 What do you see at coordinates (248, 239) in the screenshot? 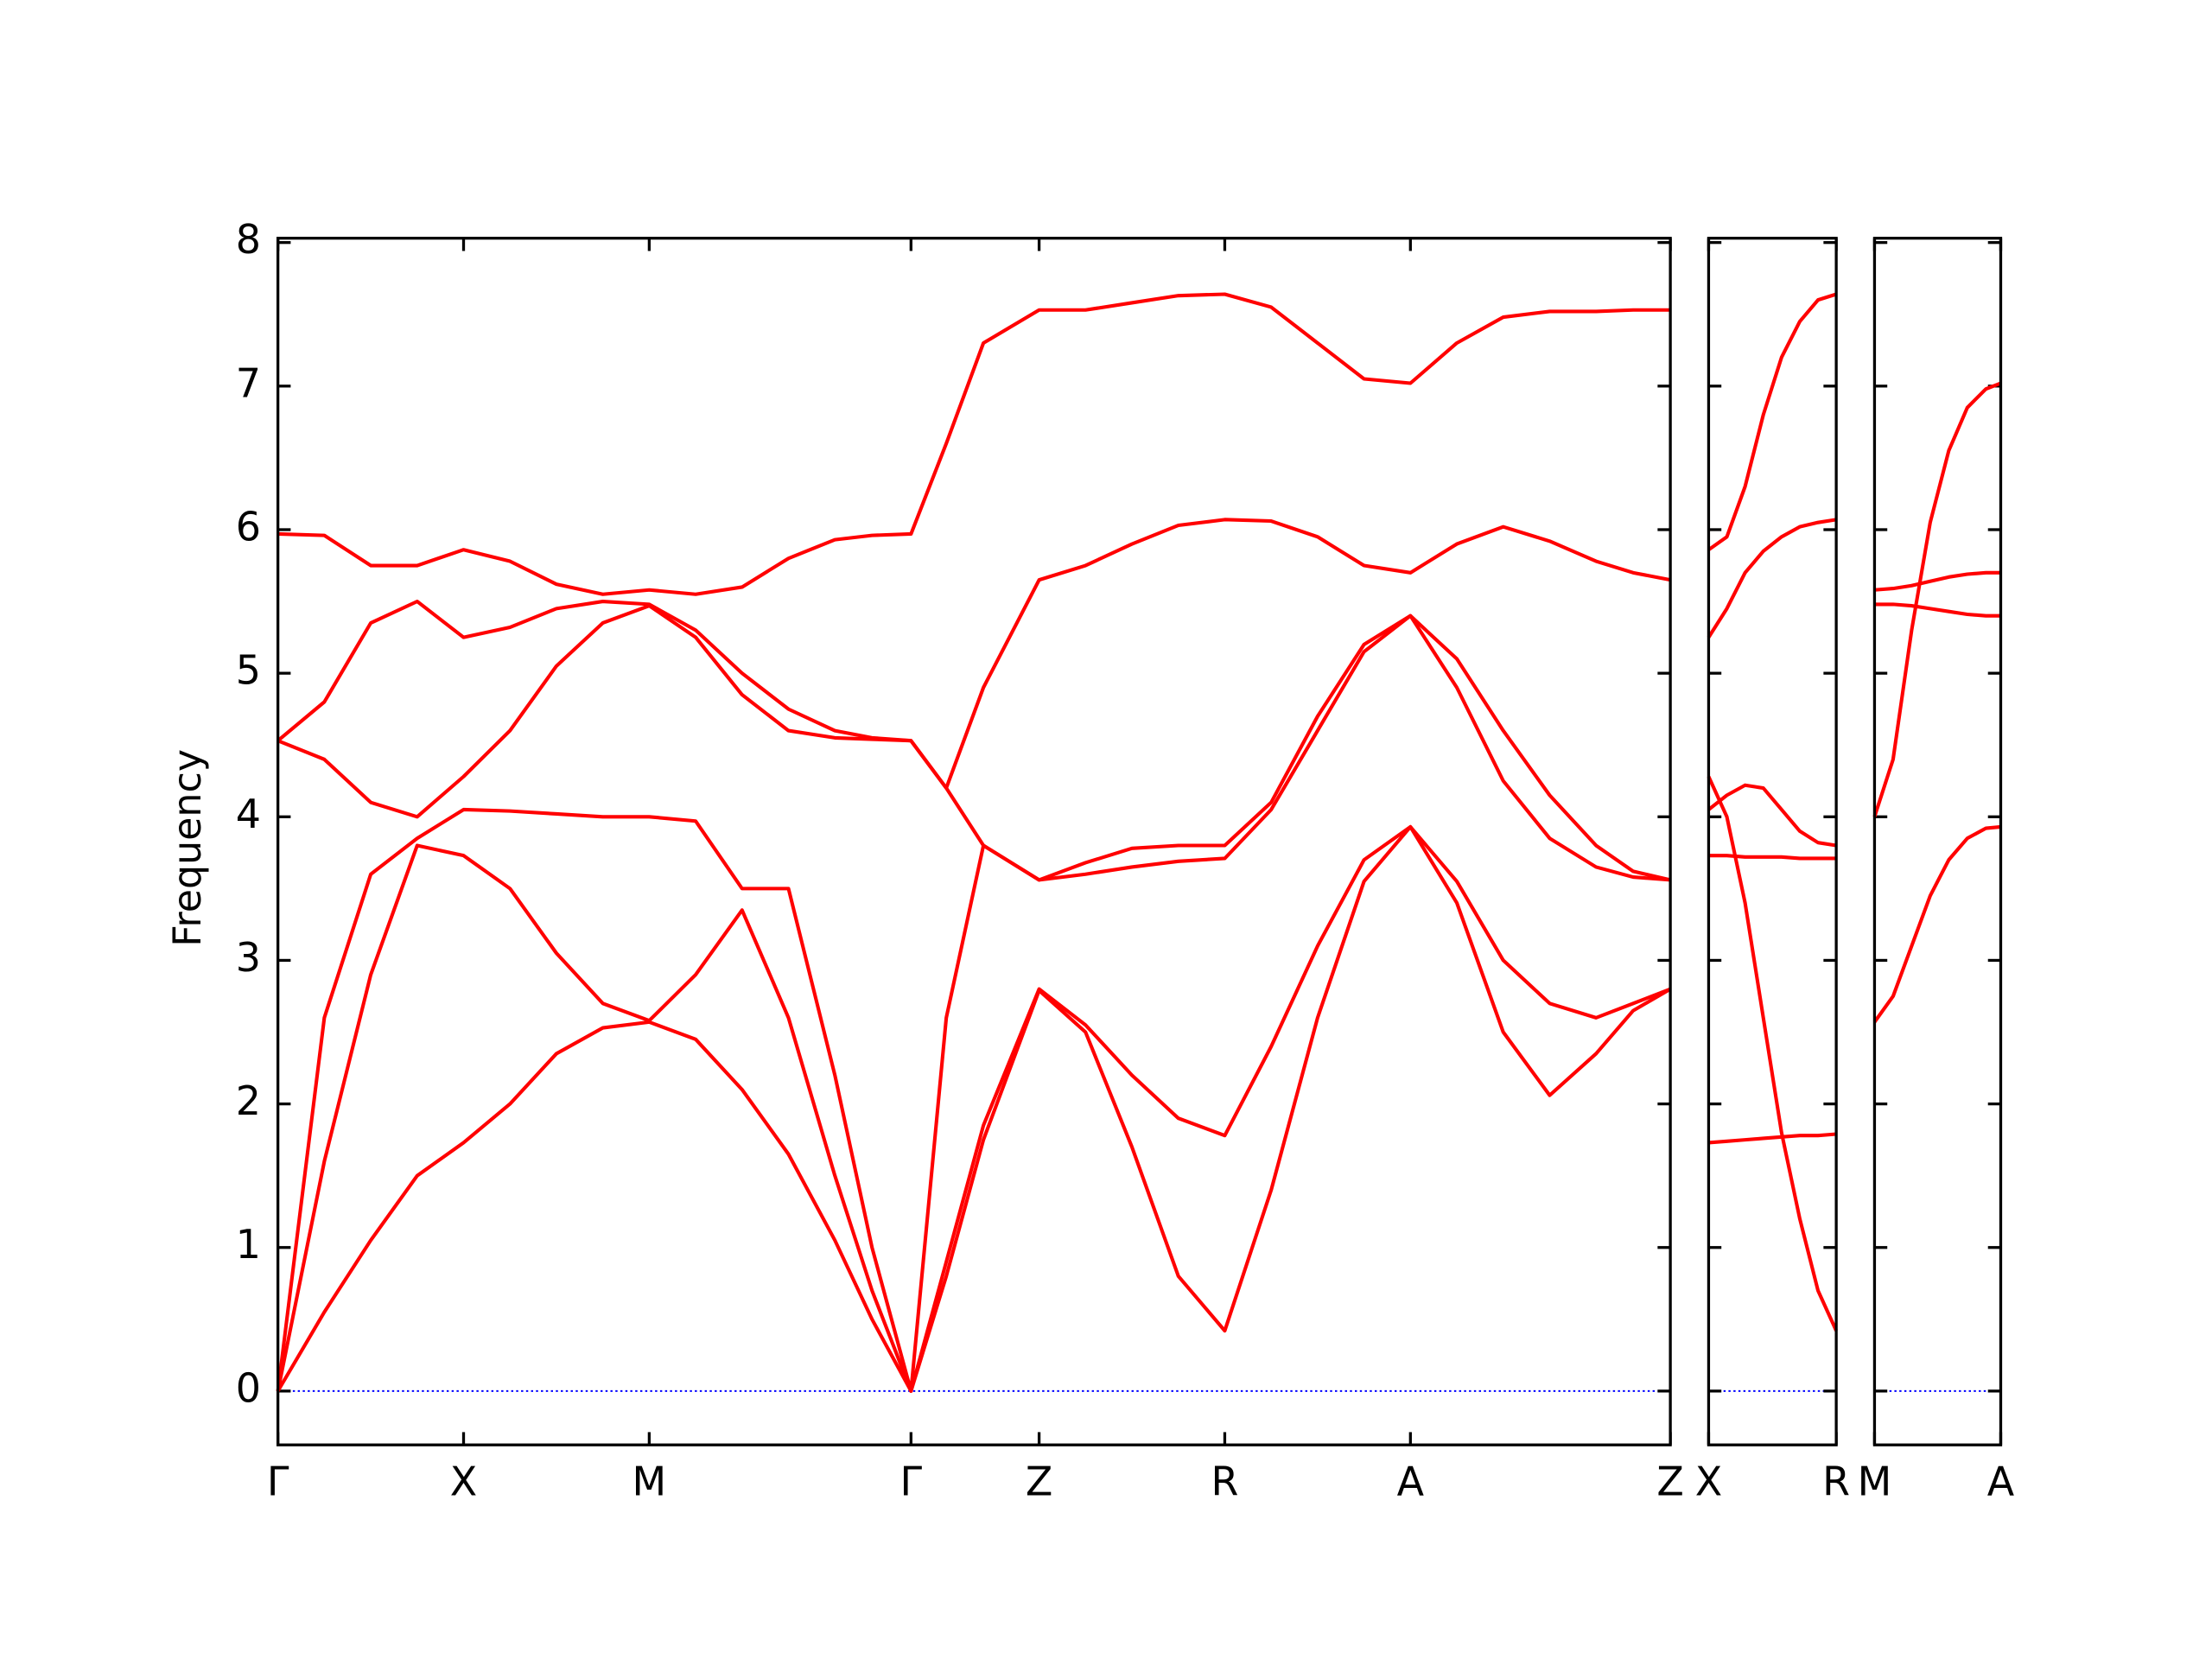
I see `y-tick-label: 8` at bounding box center [248, 239].